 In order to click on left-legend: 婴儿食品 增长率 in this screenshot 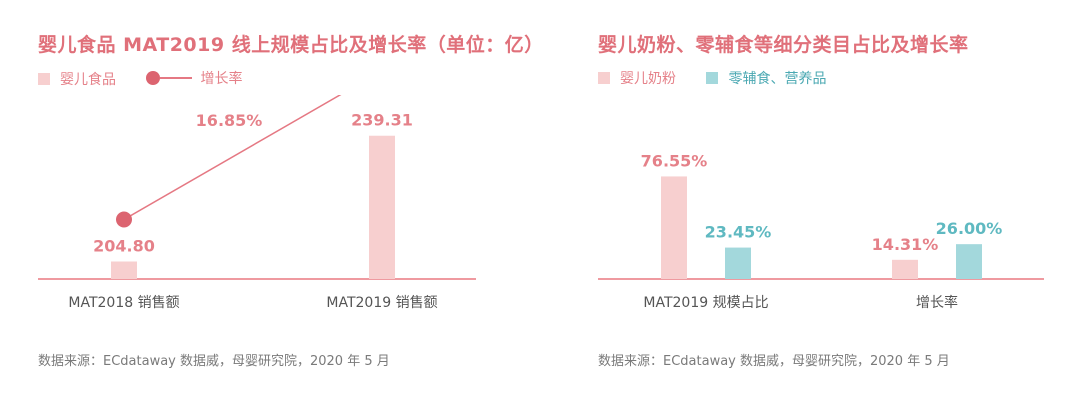, I will do `click(153, 78)`.